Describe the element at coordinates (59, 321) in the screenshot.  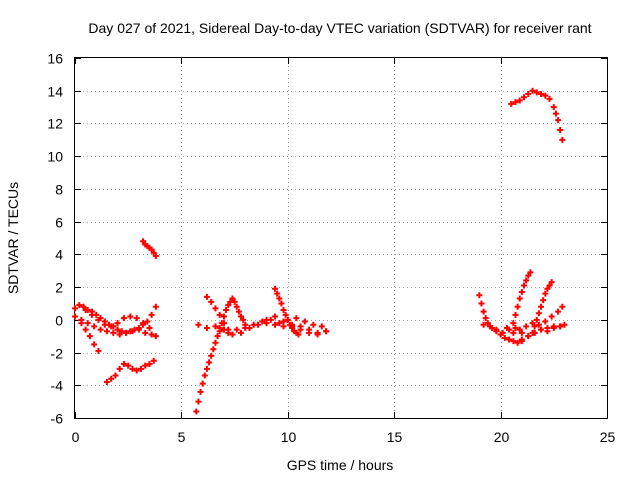
I see `y-tick-label: 0` at that location.